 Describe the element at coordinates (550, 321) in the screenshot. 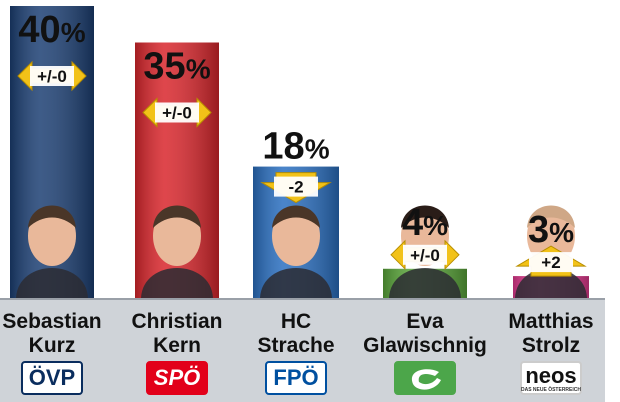

I see `candidate-name-neos-1: Matthias` at that location.